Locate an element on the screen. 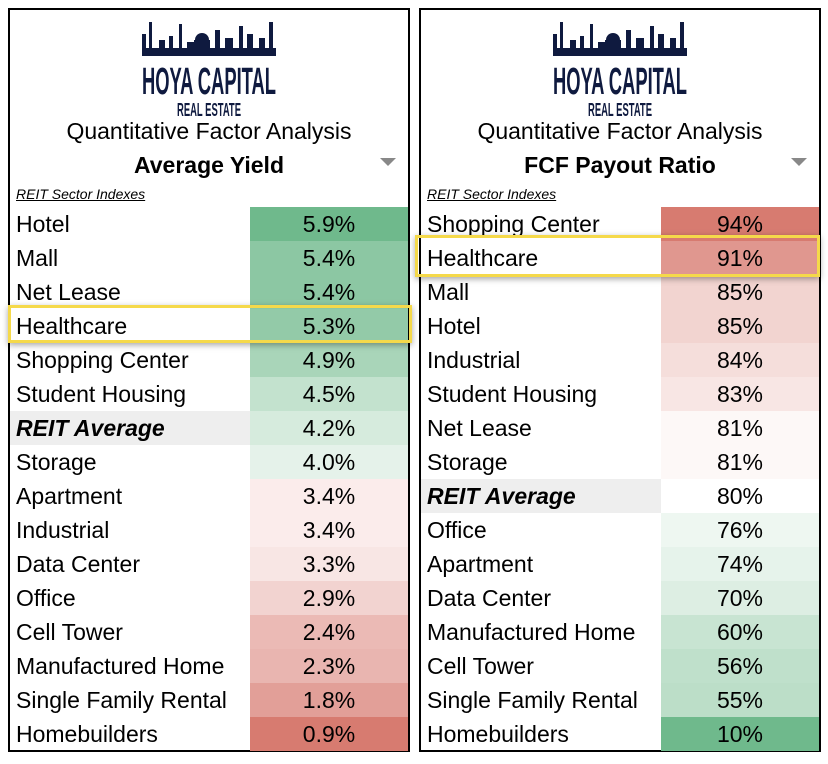  table-row: Student Housing 83% is located at coordinates (620, 394).